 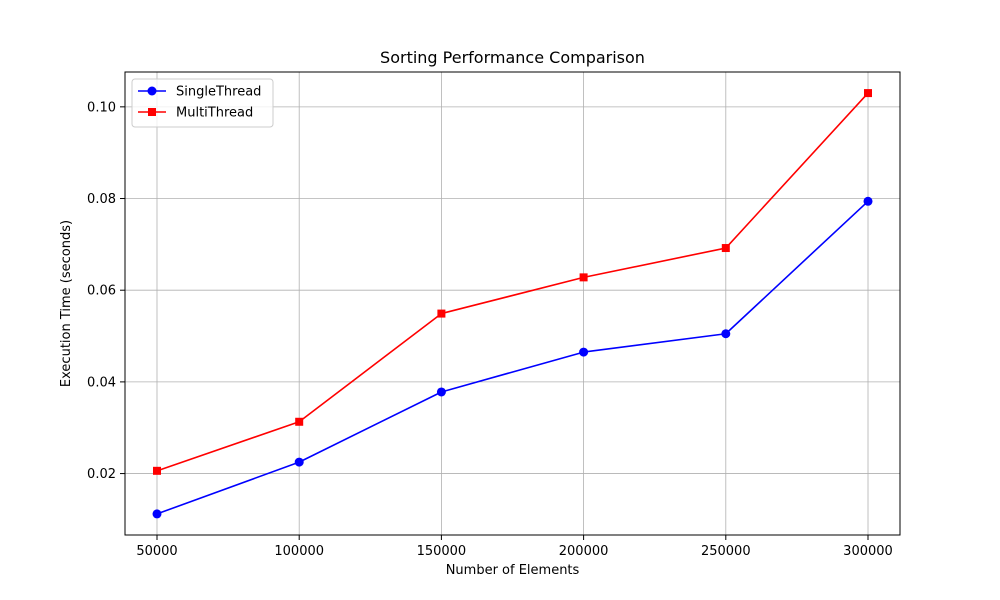 I want to click on y-axis-label: Execution Time (seconds), so click(x=66, y=303).